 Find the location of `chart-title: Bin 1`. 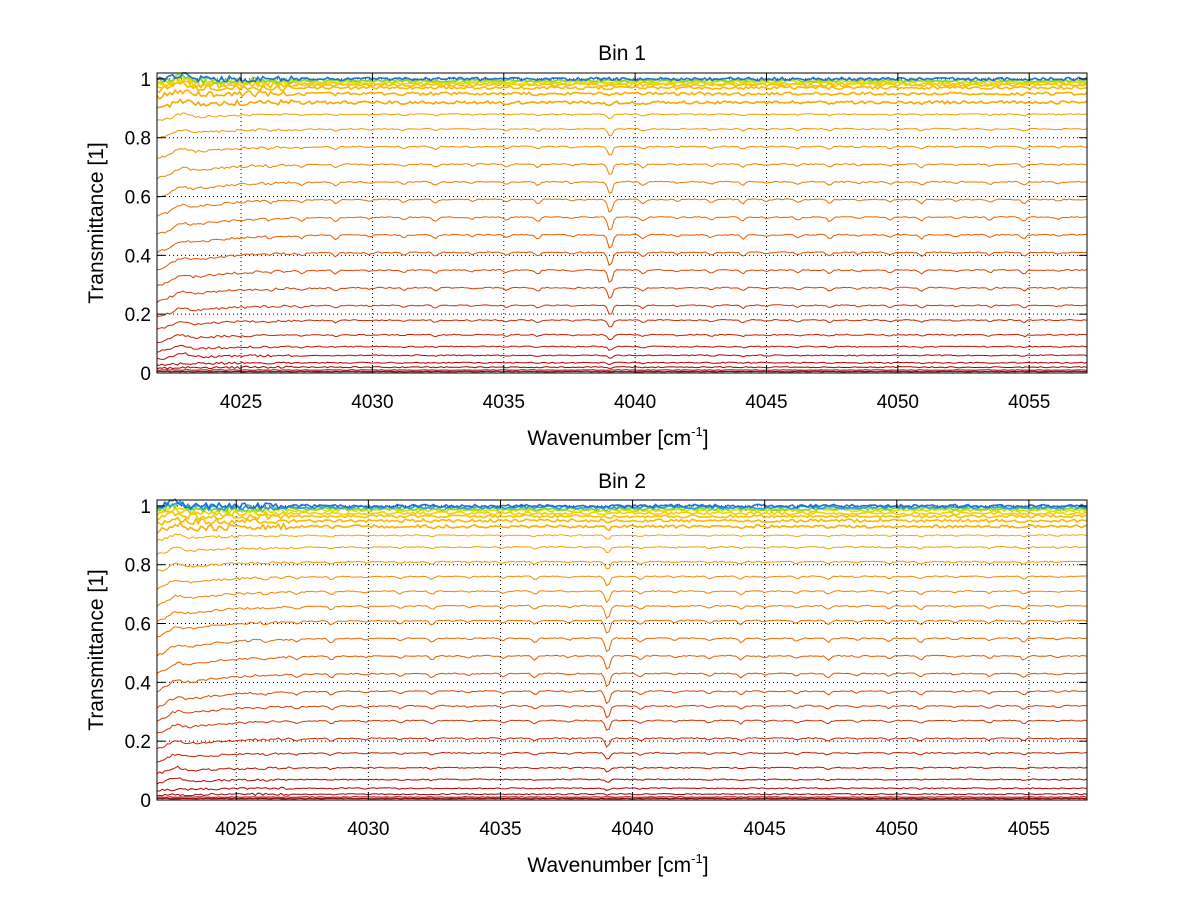

chart-title: Bin 1 is located at coordinates (622, 53).